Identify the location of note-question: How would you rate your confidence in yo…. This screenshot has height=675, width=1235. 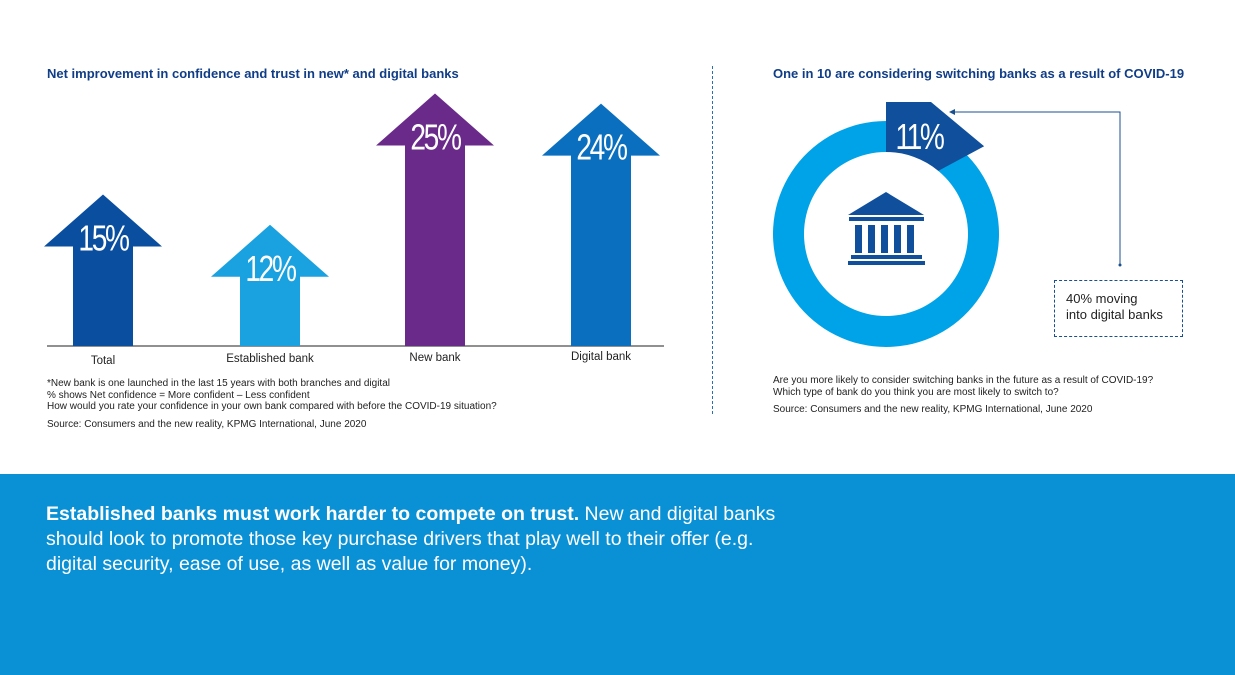
(272, 407).